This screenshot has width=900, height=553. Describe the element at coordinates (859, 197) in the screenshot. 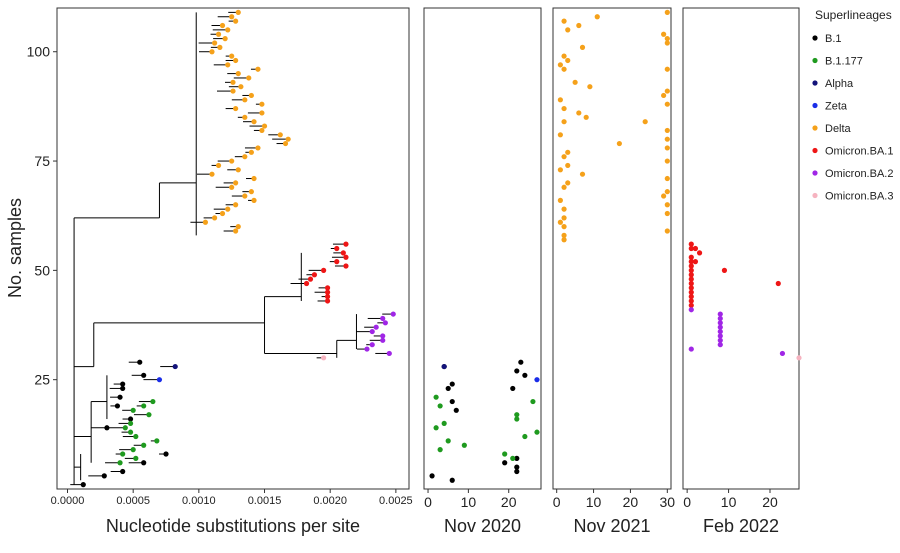

I see `legend-item-label: Omicron.BA.3` at that location.